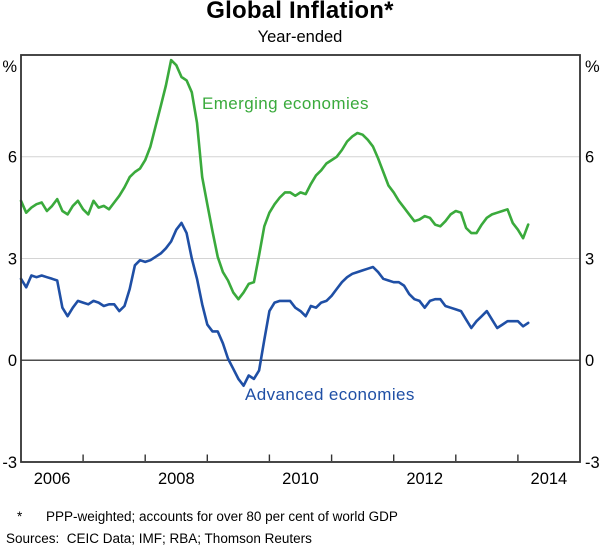  I want to click on y-axis-label-left: 0, so click(12, 361).